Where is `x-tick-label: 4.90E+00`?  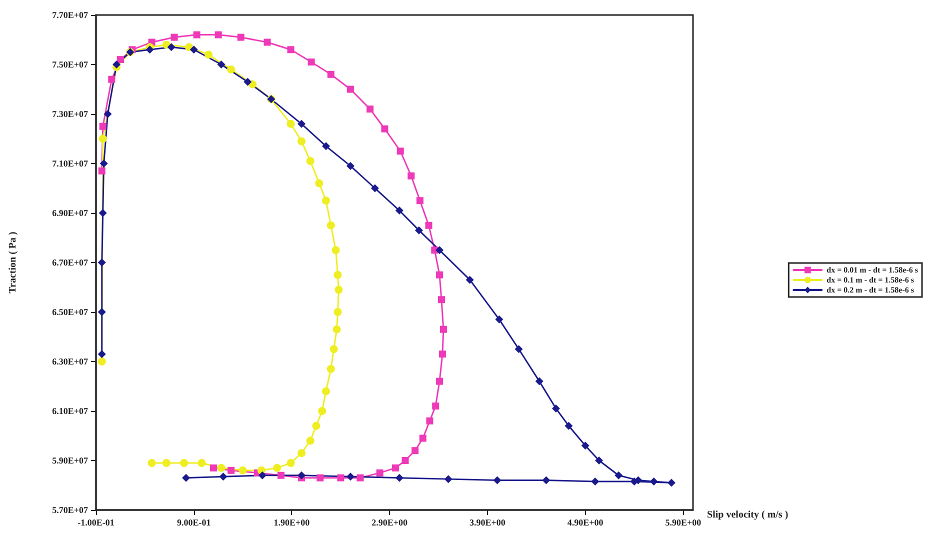
x-tick-label: 4.90E+00 is located at coordinates (585, 523).